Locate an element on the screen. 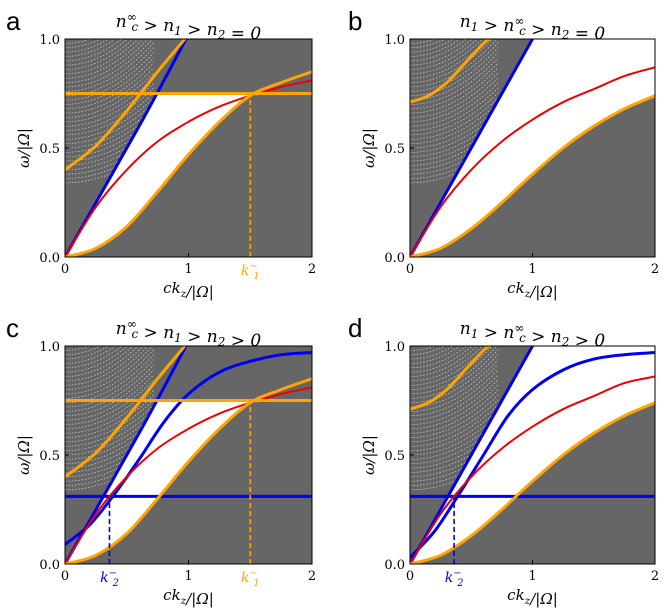 The height and width of the screenshot is (611, 664). panel-letter: c is located at coordinates (12, 328).